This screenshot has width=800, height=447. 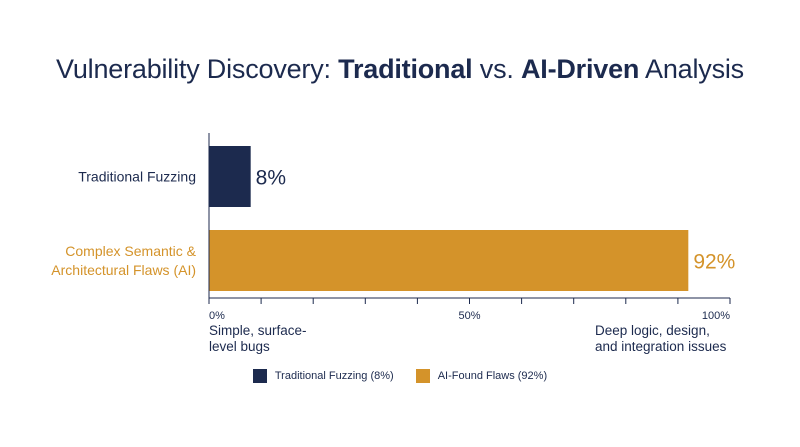 What do you see at coordinates (197, 69) in the screenshot?
I see `title-part-1: Vulnerability Discovery:` at bounding box center [197, 69].